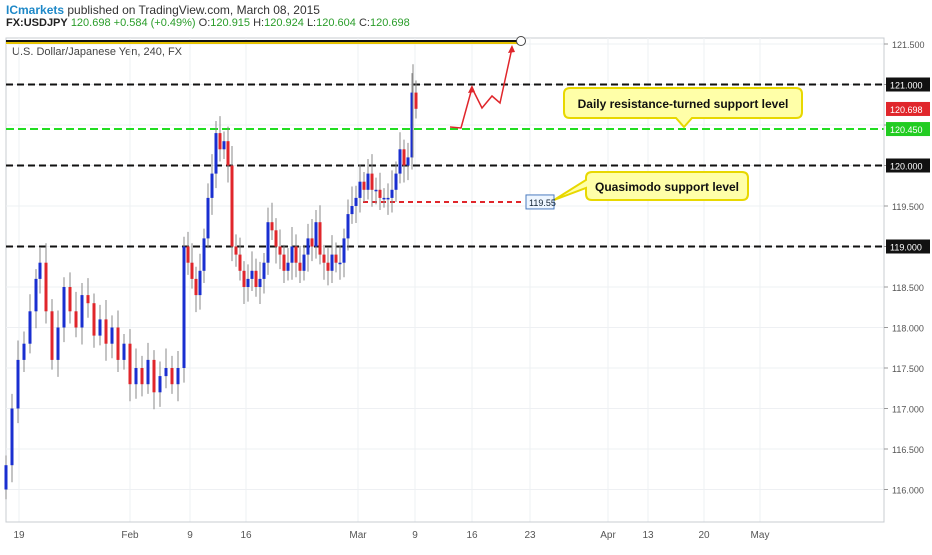  I want to click on symbol-label: FX:USDJPY, so click(37, 23).